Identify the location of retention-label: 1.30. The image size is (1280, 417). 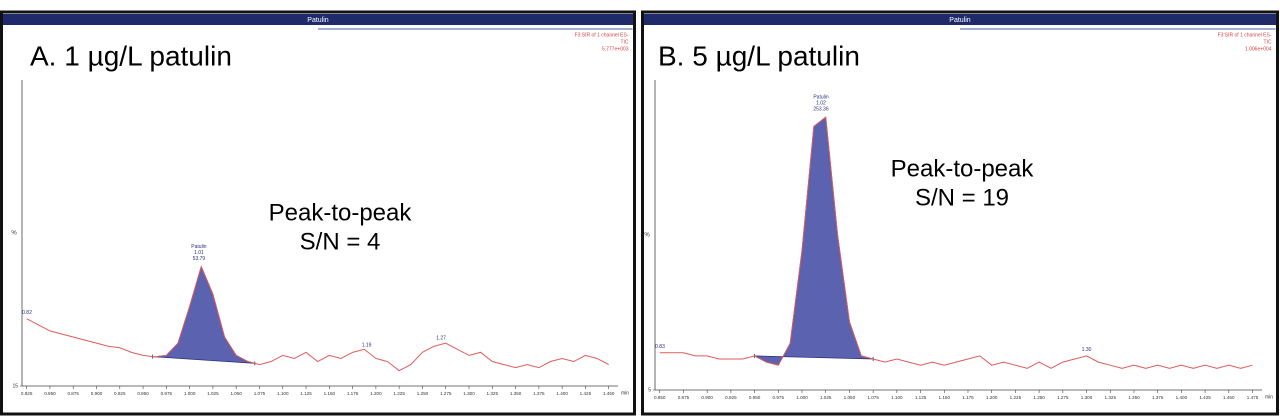
(1087, 350).